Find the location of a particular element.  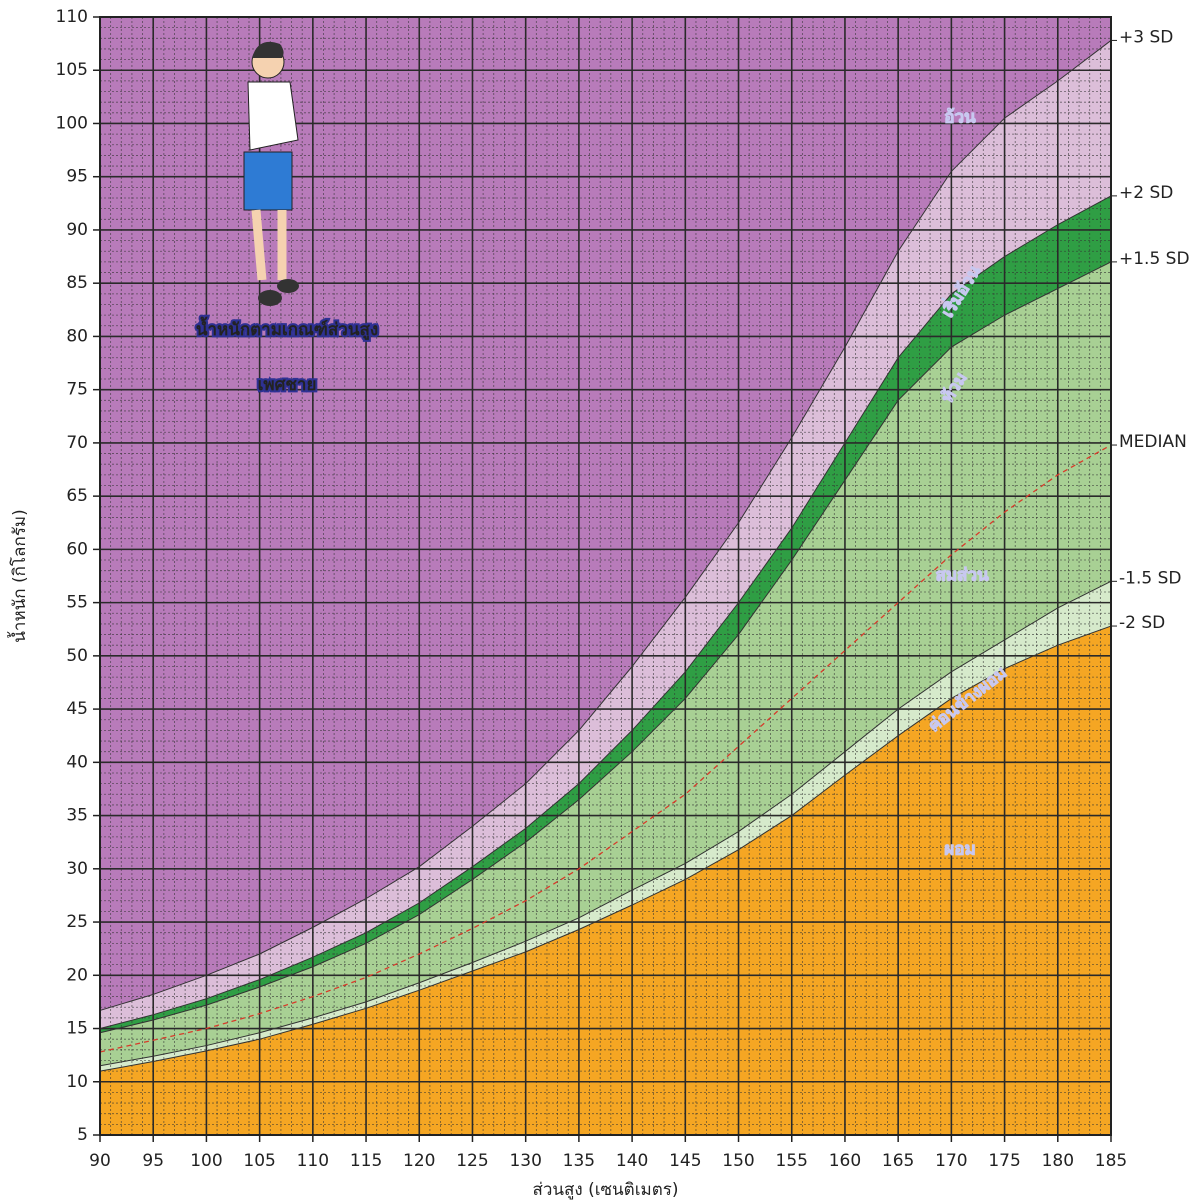

x-tick-label: 125 is located at coordinates (472, 1161).